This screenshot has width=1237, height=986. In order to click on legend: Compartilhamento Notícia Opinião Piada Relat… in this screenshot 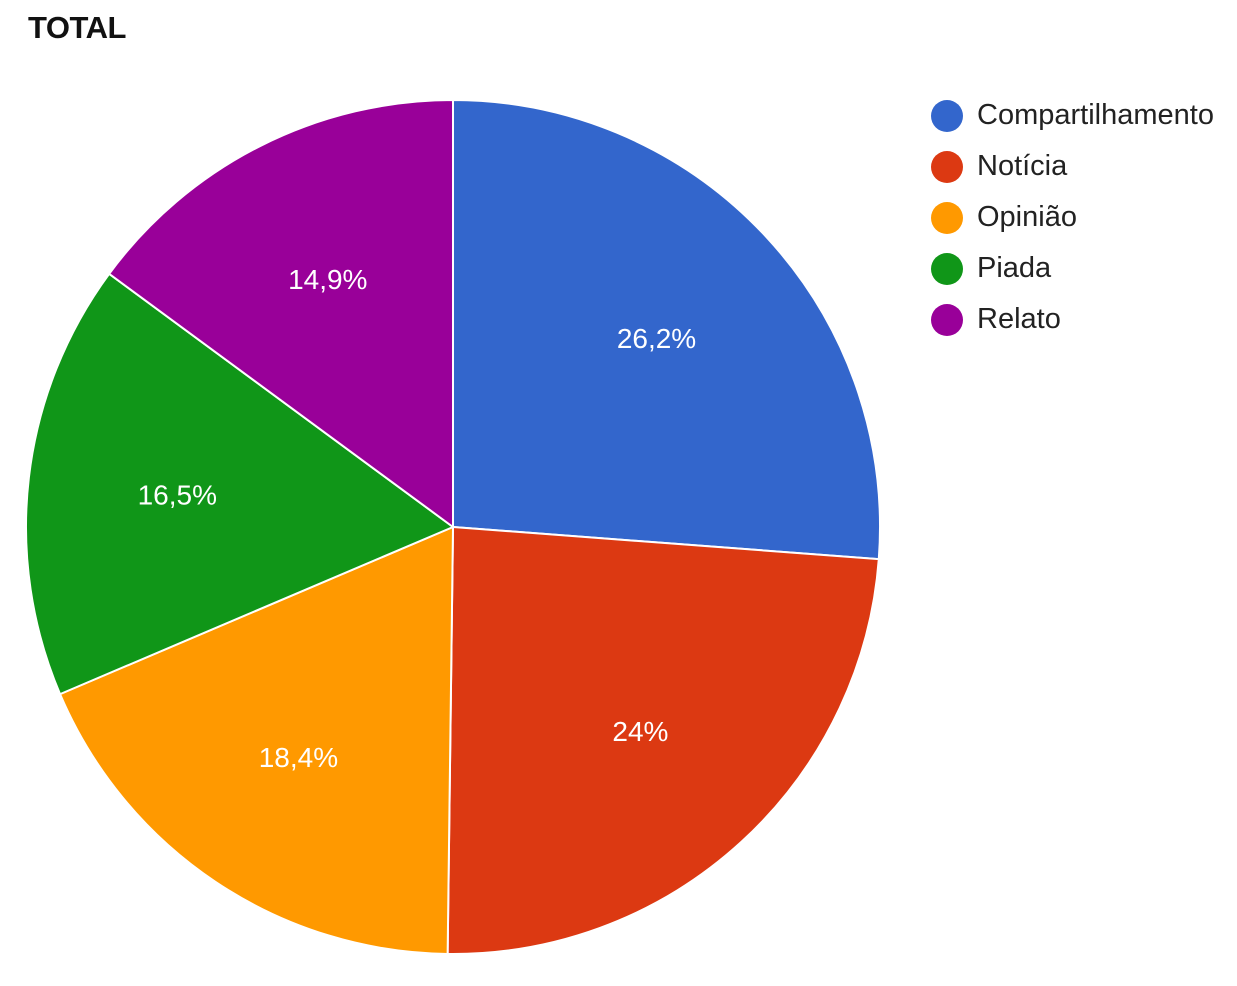, I will do `click(1072, 217)`.